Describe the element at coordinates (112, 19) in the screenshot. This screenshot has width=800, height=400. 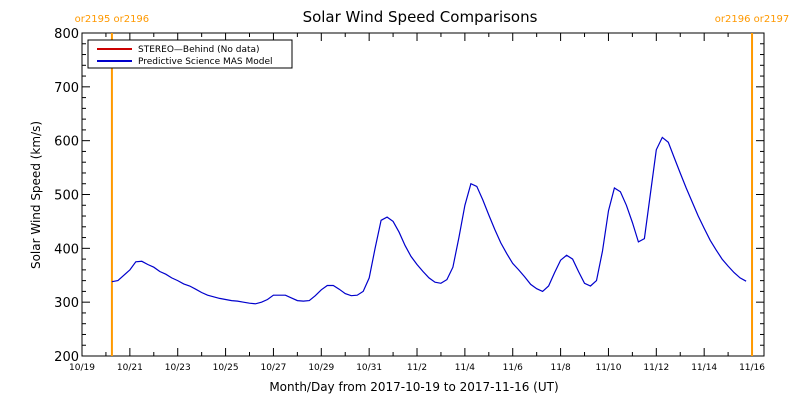
I see `cr-marker-label-0: or2195 or2196` at that location.